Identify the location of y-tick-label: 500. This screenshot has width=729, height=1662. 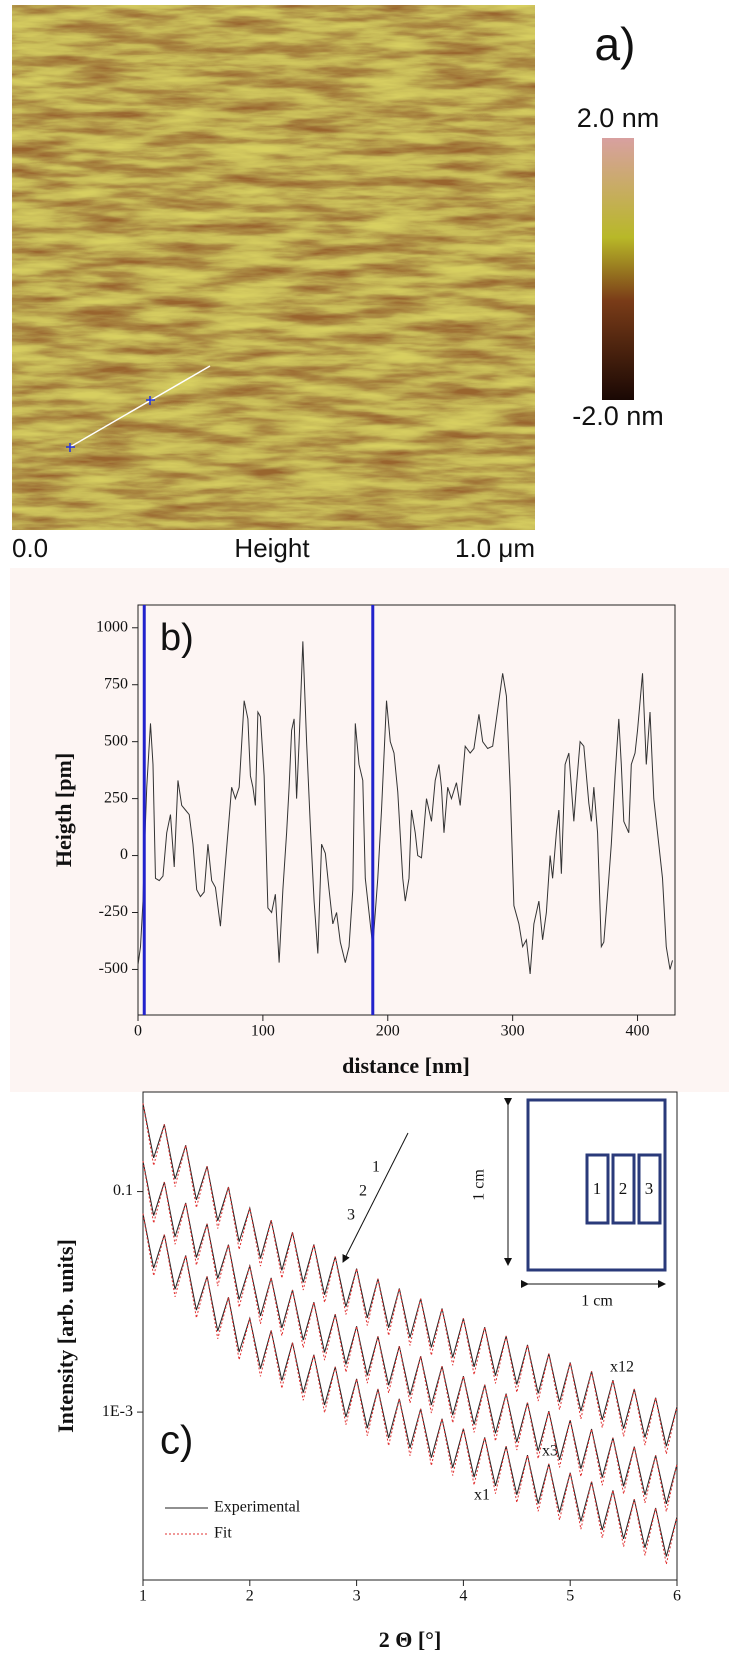
(116, 740).